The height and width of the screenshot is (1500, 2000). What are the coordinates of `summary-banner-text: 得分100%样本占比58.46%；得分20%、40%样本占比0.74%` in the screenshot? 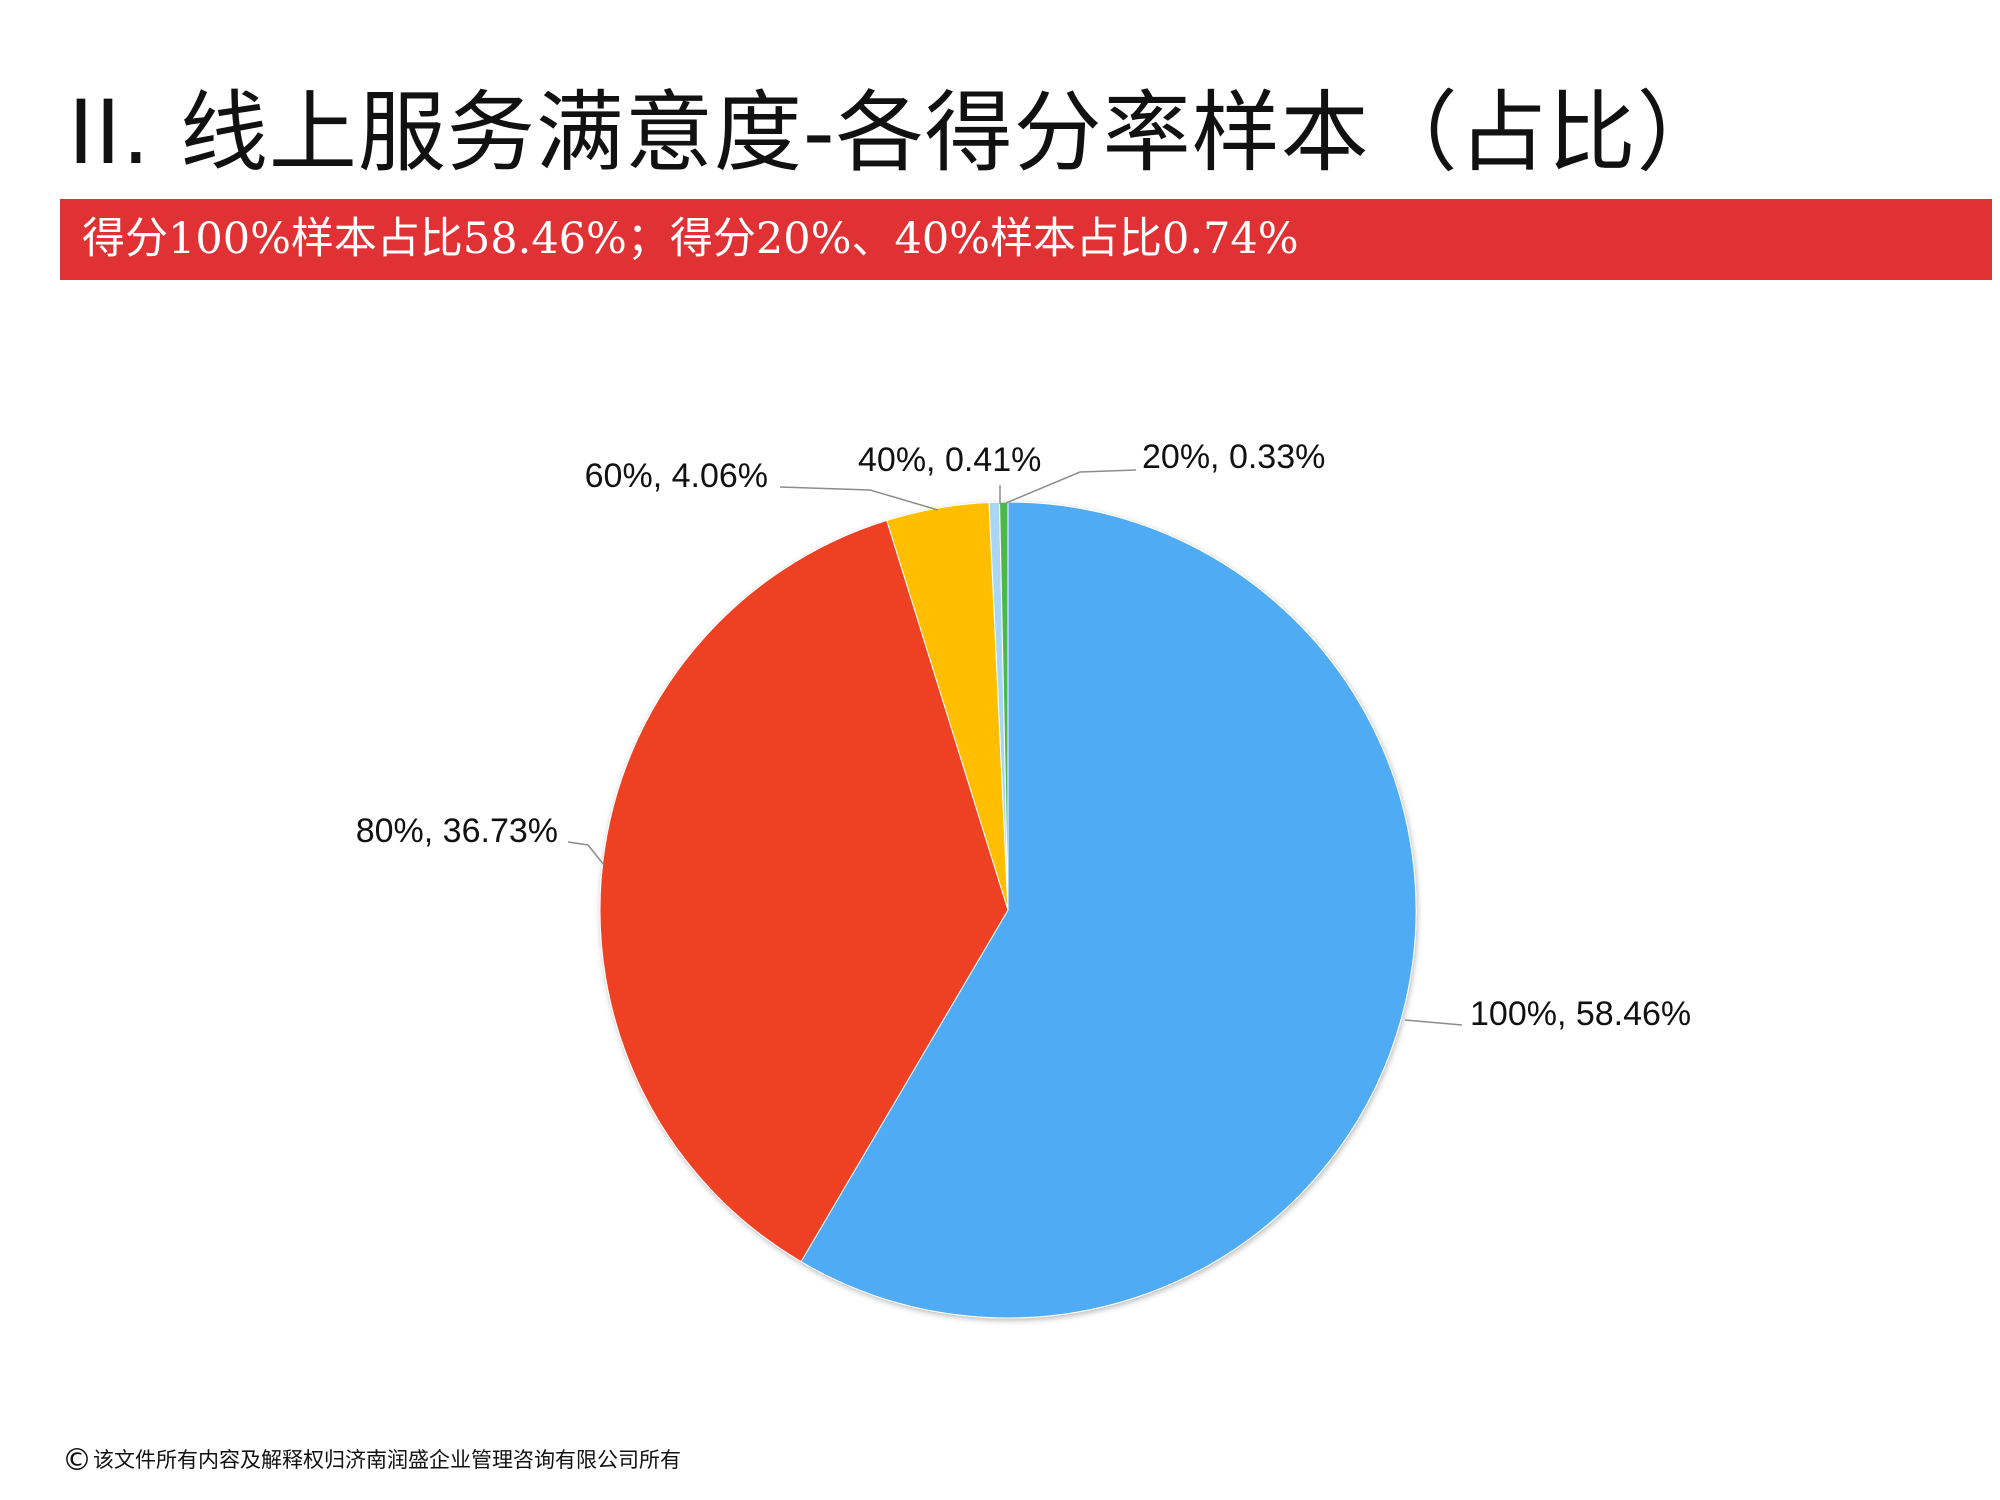 It's located at (690, 239).